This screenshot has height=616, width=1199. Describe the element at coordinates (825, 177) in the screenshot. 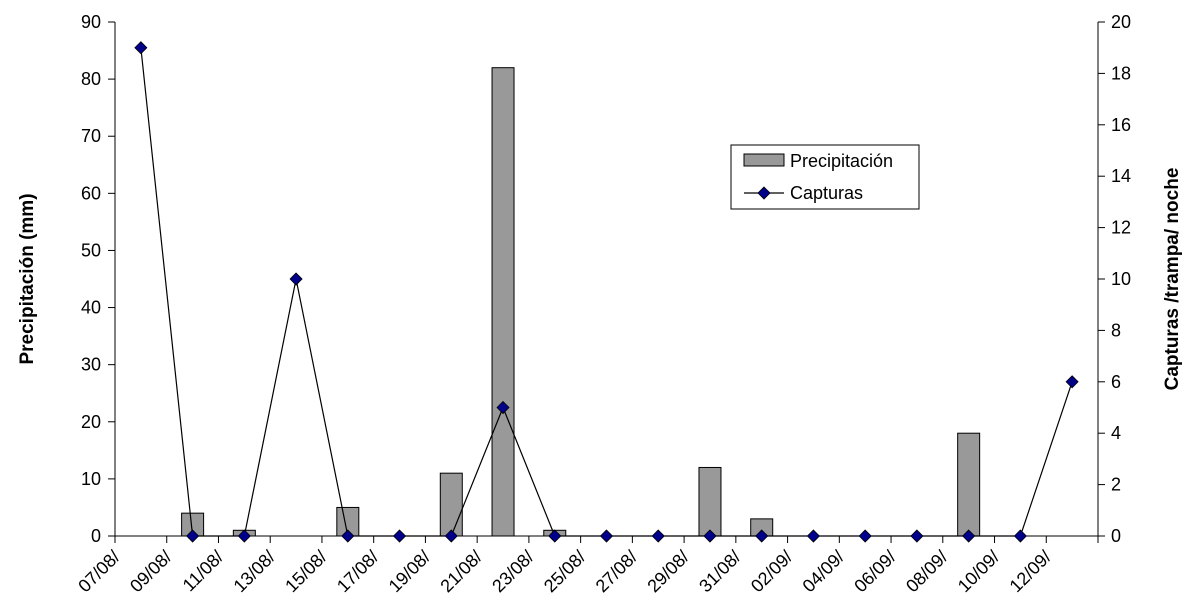

I see `legend: Precipitación Capturas` at that location.